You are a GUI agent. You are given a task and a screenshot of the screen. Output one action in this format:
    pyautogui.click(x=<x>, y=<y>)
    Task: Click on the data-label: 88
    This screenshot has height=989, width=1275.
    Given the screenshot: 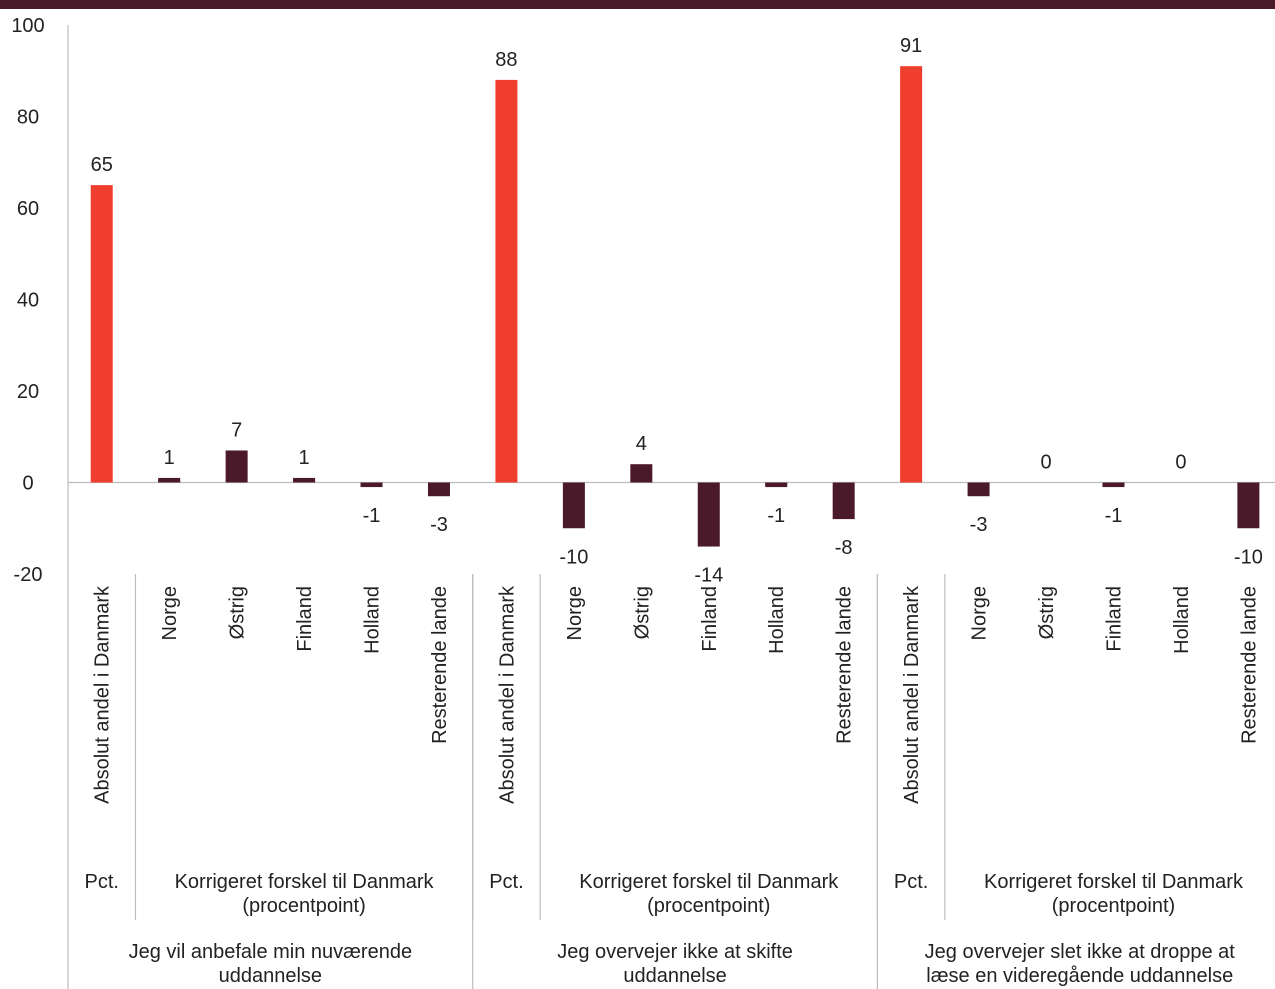 What is the action you would take?
    pyautogui.click(x=506, y=60)
    